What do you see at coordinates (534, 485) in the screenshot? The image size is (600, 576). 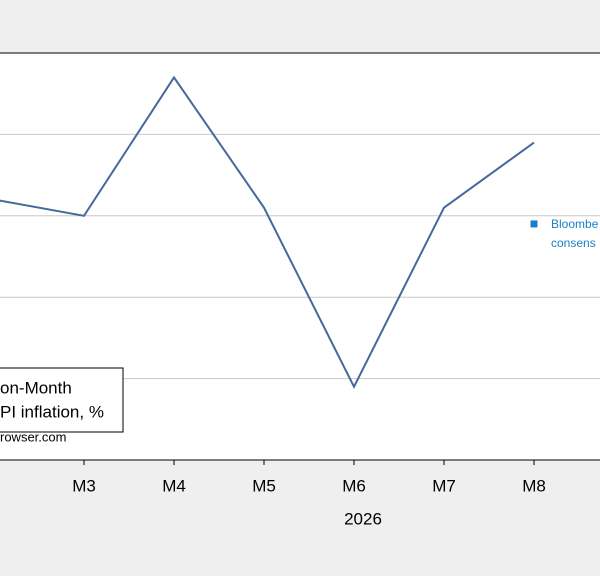 I see `x-tick-label: M8` at bounding box center [534, 485].